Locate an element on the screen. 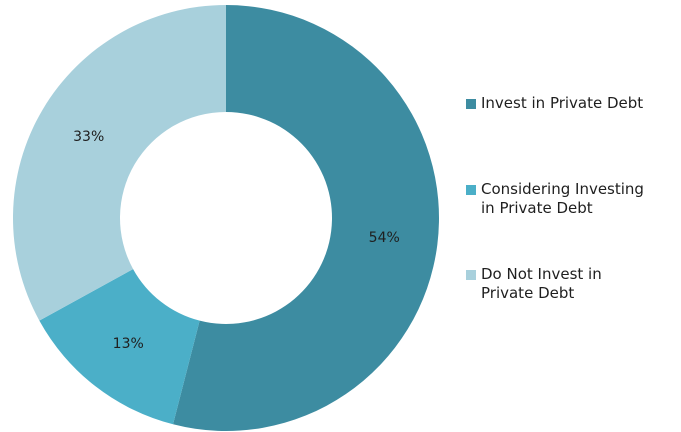 Image resolution: width=681 pixels, height=432 pixels. legend-label-not-invest: Do Not Invest in Private Debt is located at coordinates (541, 283).